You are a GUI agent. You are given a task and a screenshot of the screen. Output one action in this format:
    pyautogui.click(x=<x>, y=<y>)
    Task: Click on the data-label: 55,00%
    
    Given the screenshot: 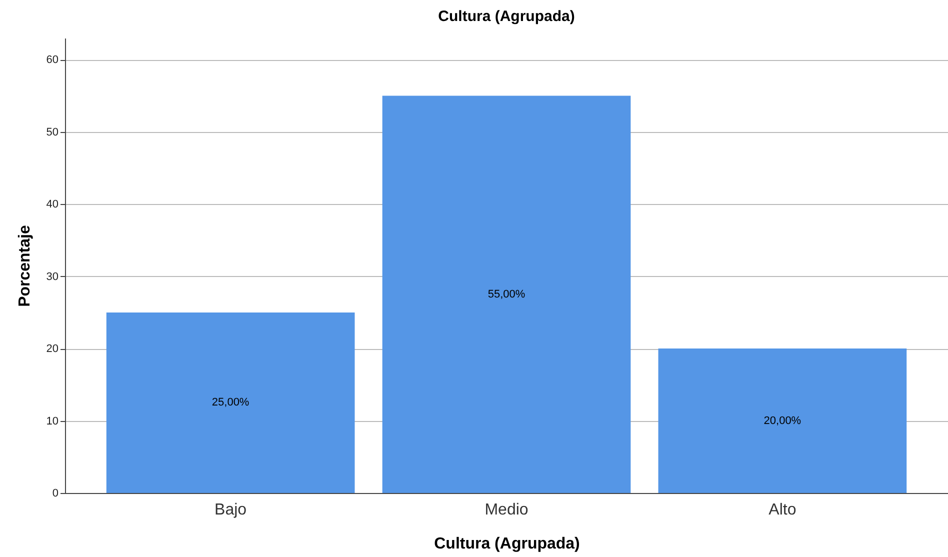 What is the action you would take?
    pyautogui.click(x=507, y=294)
    